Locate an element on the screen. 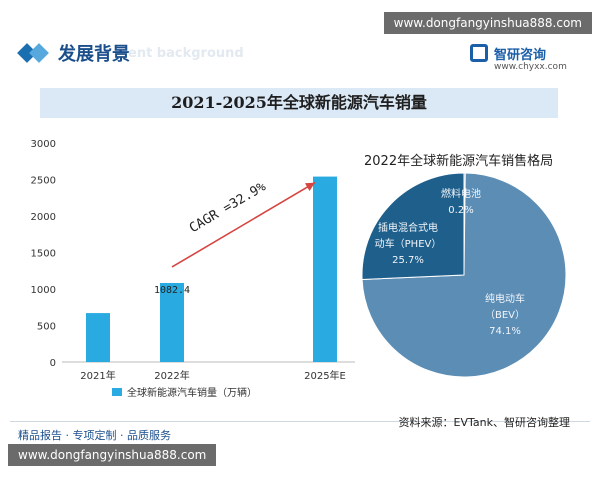 This screenshot has height=480, width=600. y-tick-label: 1000 is located at coordinates (43, 290).